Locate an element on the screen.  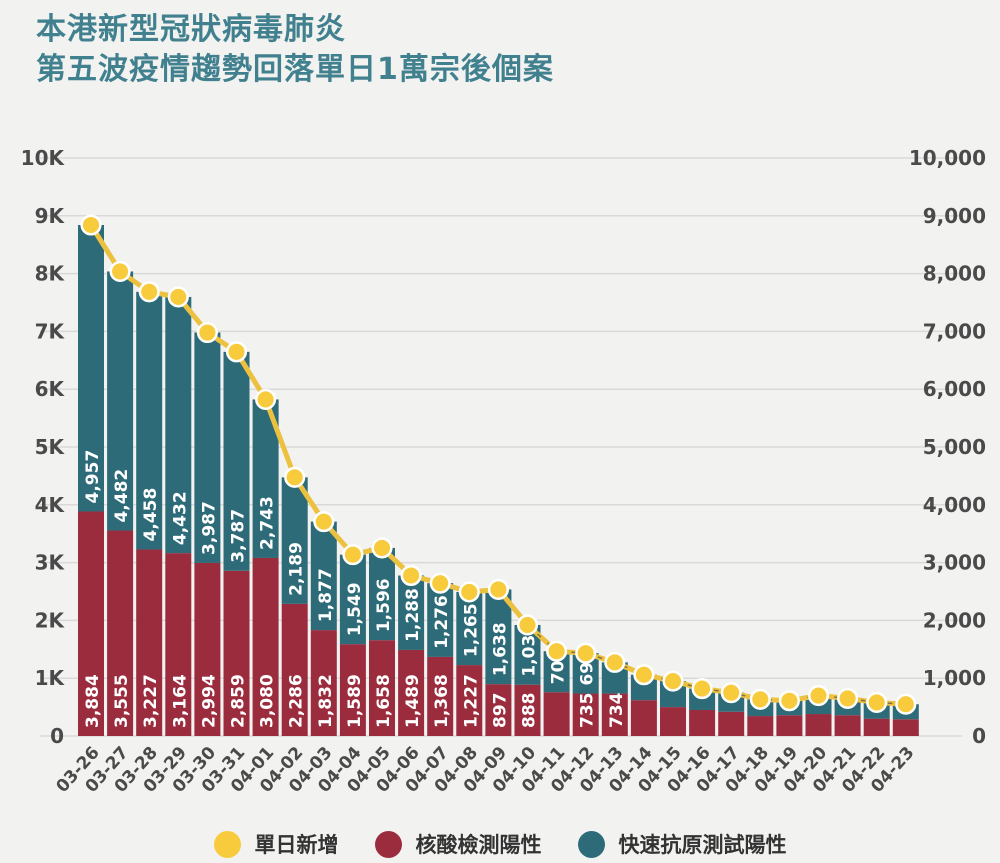
rat-bar-label: 1,276 is located at coordinates (442, 622).